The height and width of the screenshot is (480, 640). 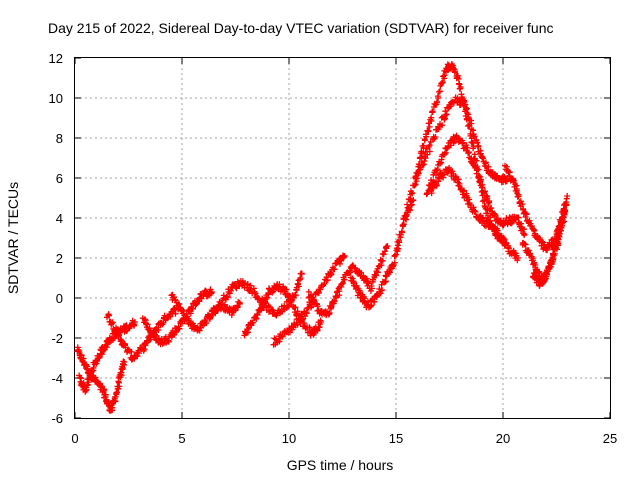 I want to click on y-tick-label: 4, so click(x=59, y=218).